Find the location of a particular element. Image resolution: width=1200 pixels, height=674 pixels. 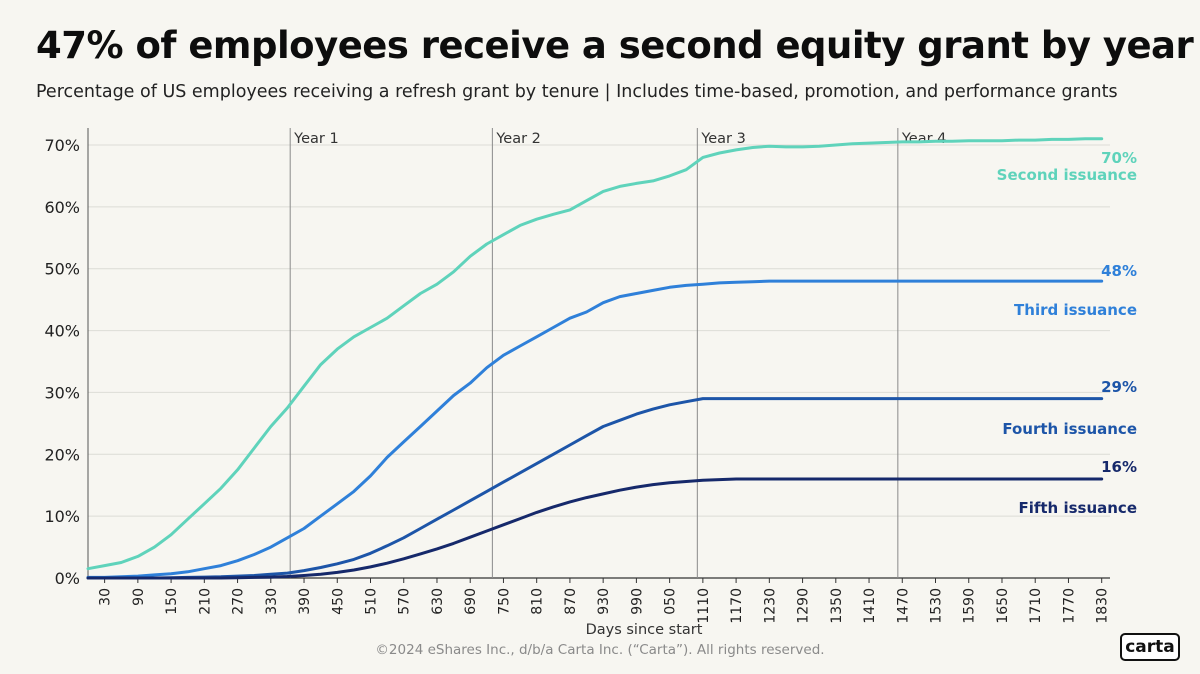

carta-logo: carta is located at coordinates (1150, 647).